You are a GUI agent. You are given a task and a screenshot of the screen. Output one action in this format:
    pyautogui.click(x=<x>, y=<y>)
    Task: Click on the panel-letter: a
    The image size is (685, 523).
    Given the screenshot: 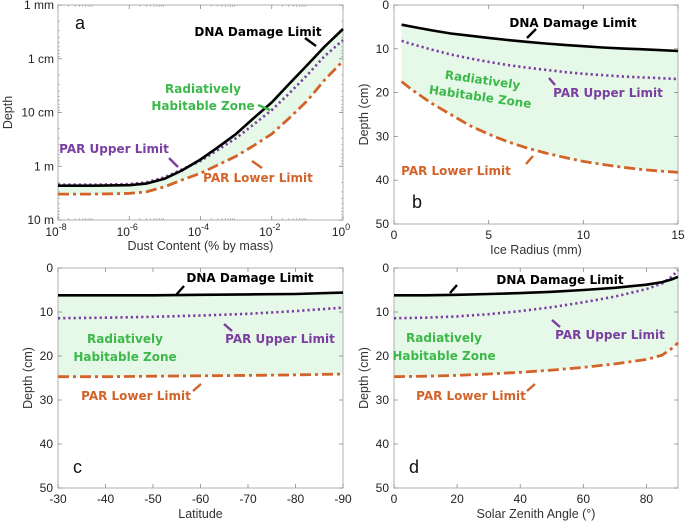 What is the action you would take?
    pyautogui.click(x=80, y=23)
    